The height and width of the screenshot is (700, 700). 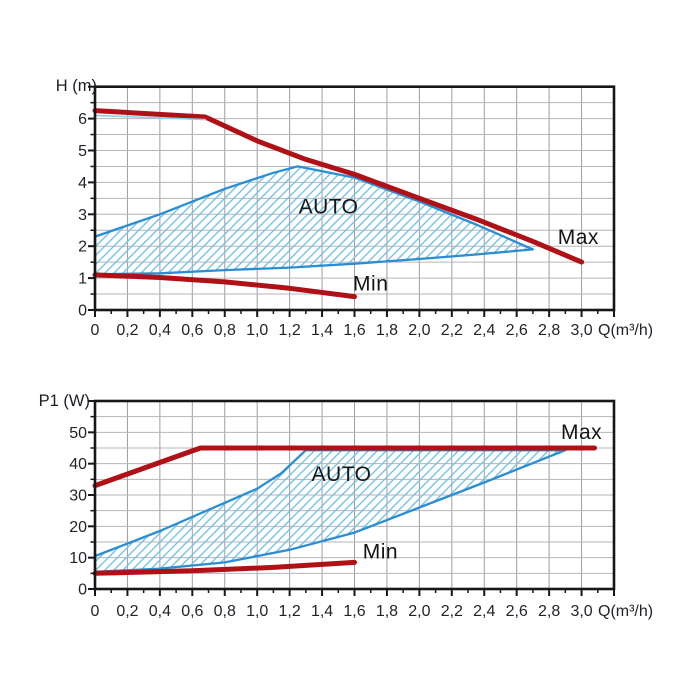 What do you see at coordinates (78, 512) in the screenshot?
I see `y-tick-labels: 0 10 20 30 40 50` at bounding box center [78, 512].